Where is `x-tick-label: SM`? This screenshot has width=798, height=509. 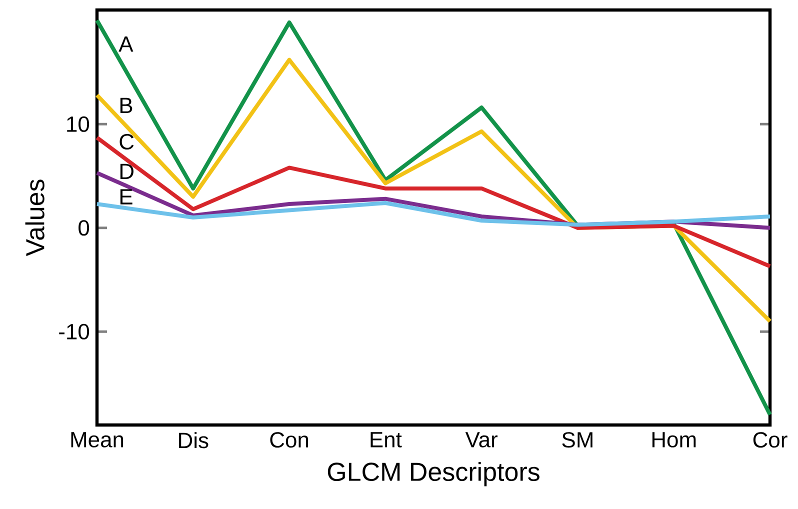 x-tick-label: SM is located at coordinates (577, 440).